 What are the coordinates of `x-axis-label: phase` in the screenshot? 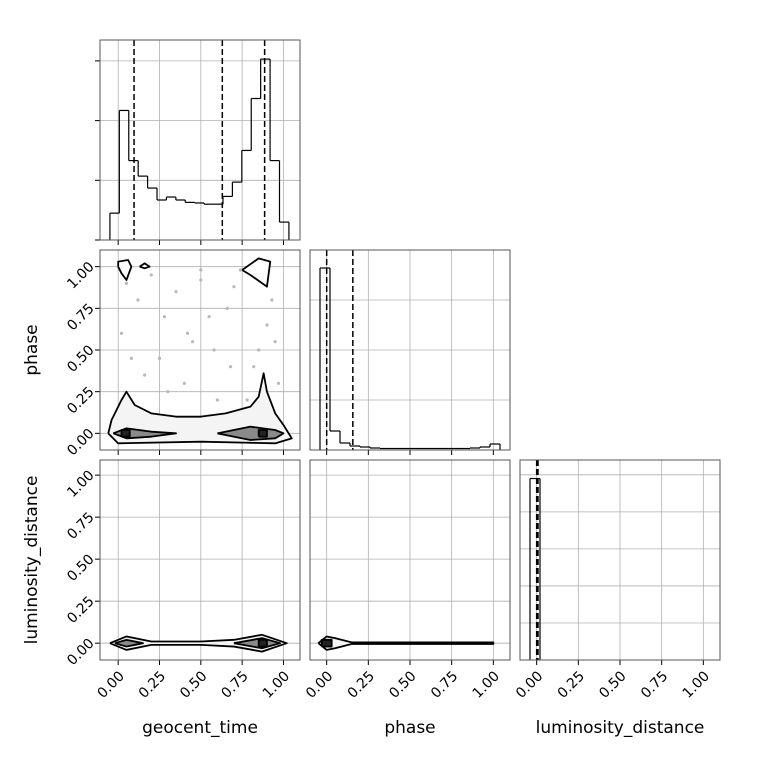 It's located at (409, 728).